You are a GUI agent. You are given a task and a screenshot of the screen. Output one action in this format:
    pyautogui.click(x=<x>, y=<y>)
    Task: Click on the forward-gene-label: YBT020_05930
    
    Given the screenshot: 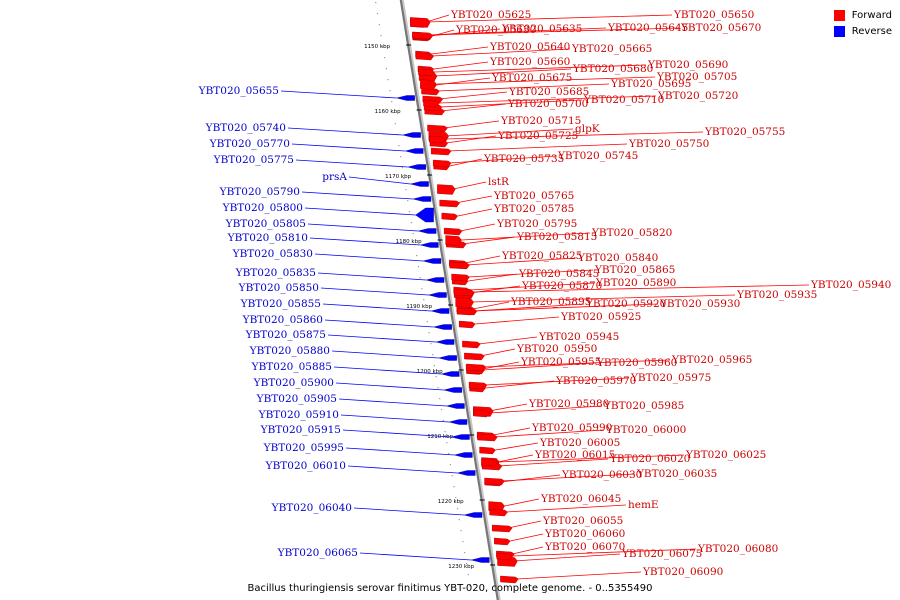 What is the action you would take?
    pyautogui.click(x=699, y=304)
    